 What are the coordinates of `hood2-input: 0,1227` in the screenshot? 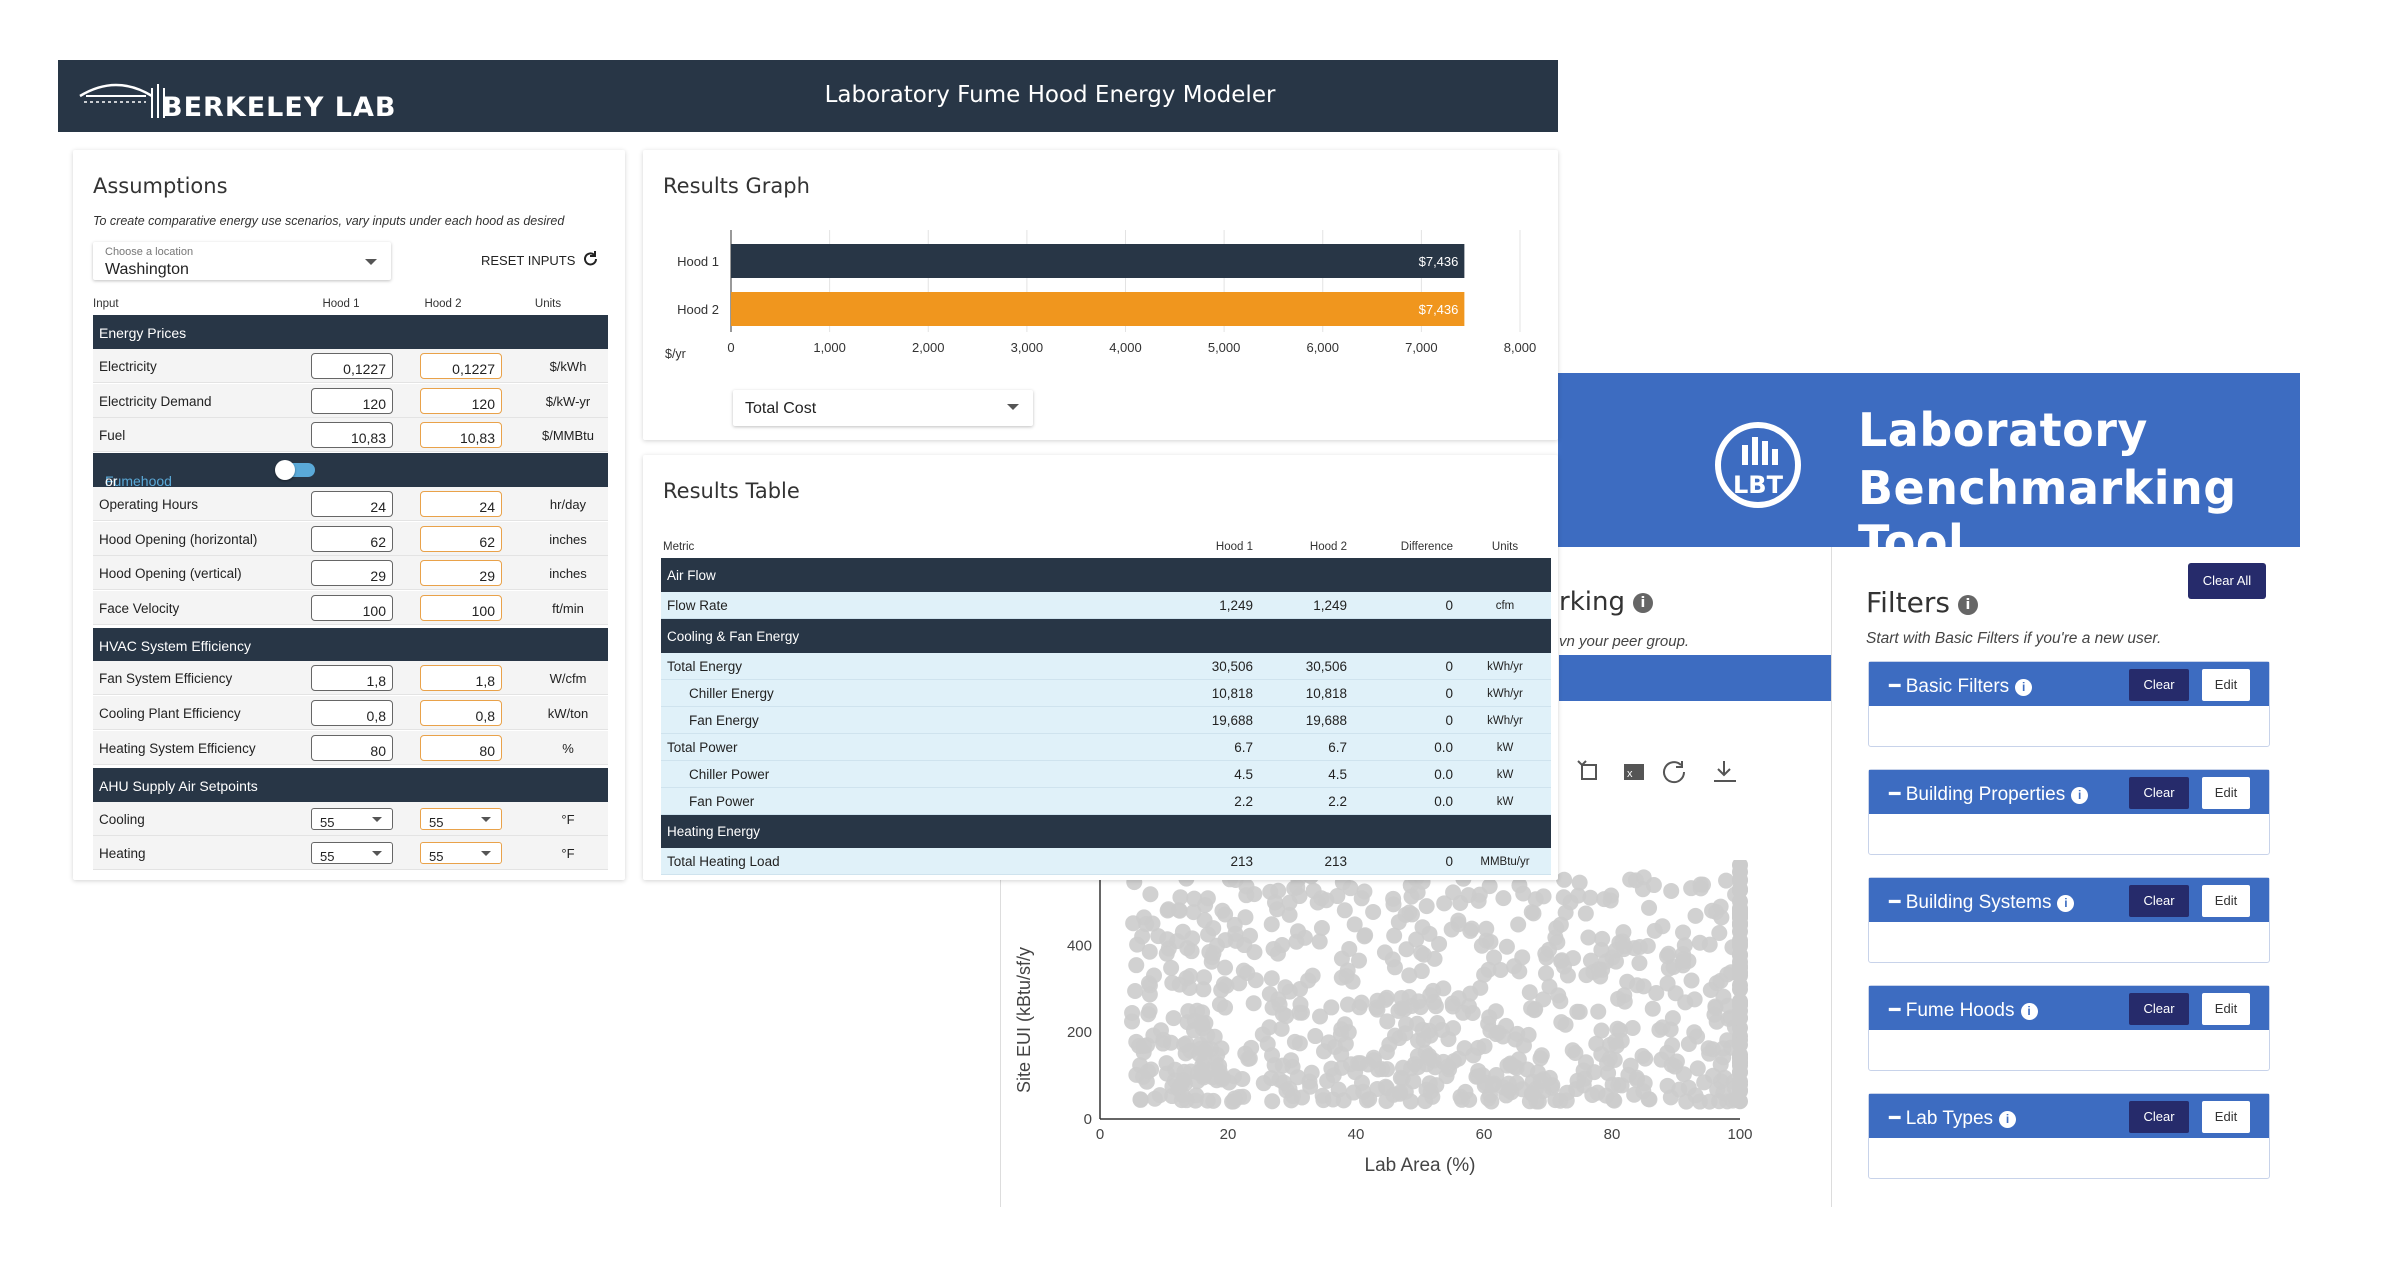 It's located at (461, 366).